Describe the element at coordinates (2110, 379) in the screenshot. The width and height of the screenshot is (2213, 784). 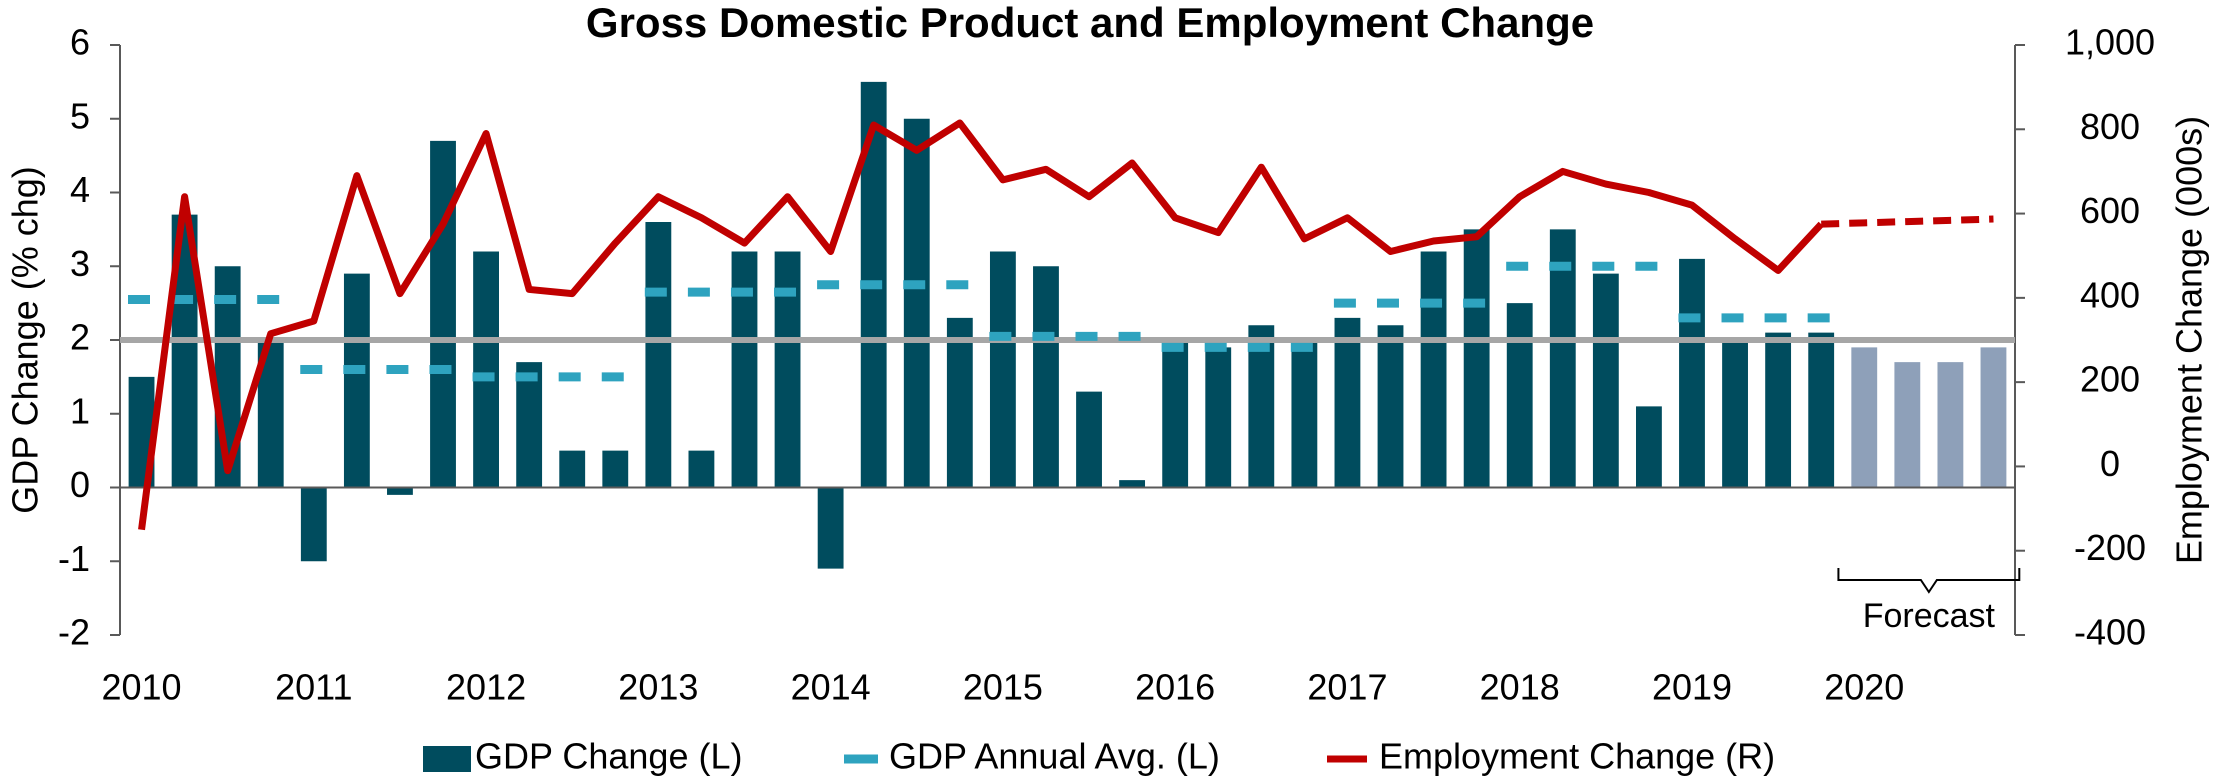
I see `y2-tick-label: 200` at that location.